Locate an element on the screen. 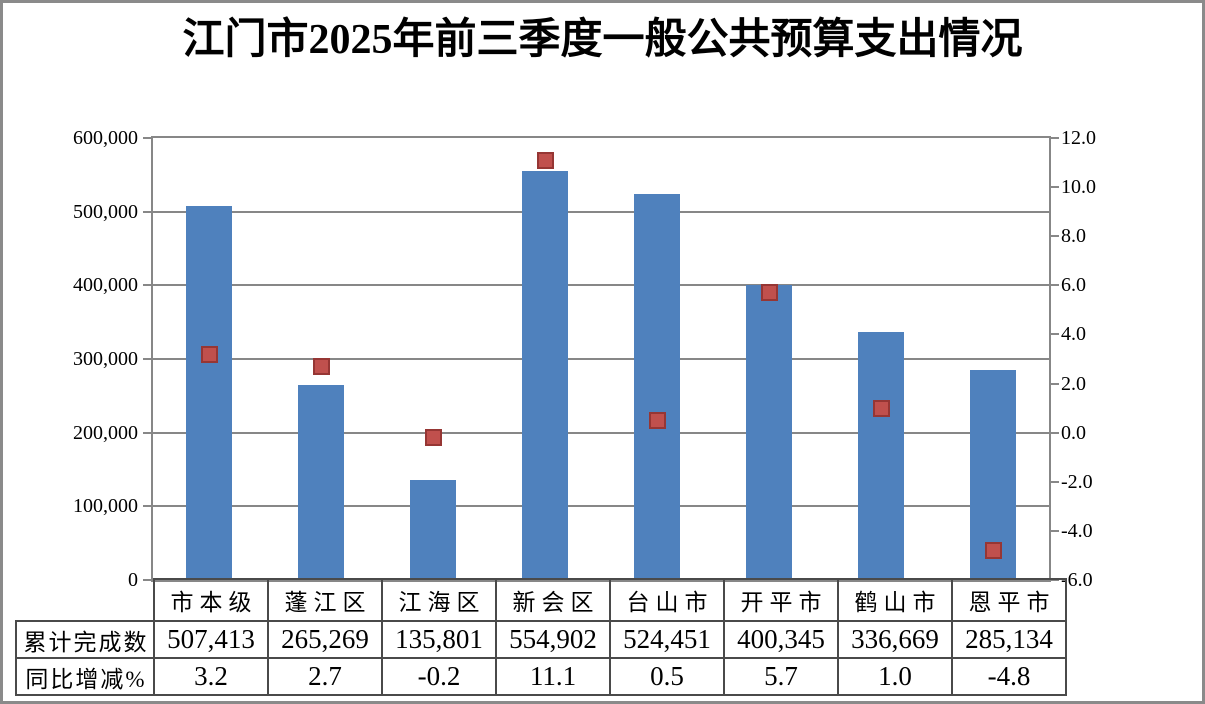  category-row: 市本级 蓬江区 江海区 新会区 台山市 开平市 鹤山市 恩平市 is located at coordinates (541, 600).